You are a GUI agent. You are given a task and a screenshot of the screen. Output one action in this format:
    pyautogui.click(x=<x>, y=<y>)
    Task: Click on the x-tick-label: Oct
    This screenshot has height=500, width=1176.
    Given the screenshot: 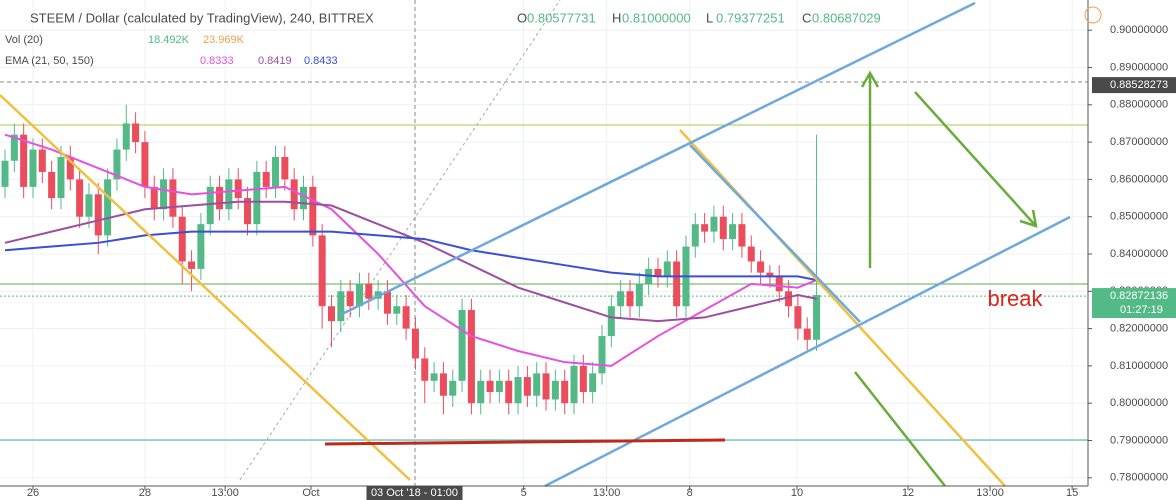 What is the action you would take?
    pyautogui.click(x=310, y=493)
    